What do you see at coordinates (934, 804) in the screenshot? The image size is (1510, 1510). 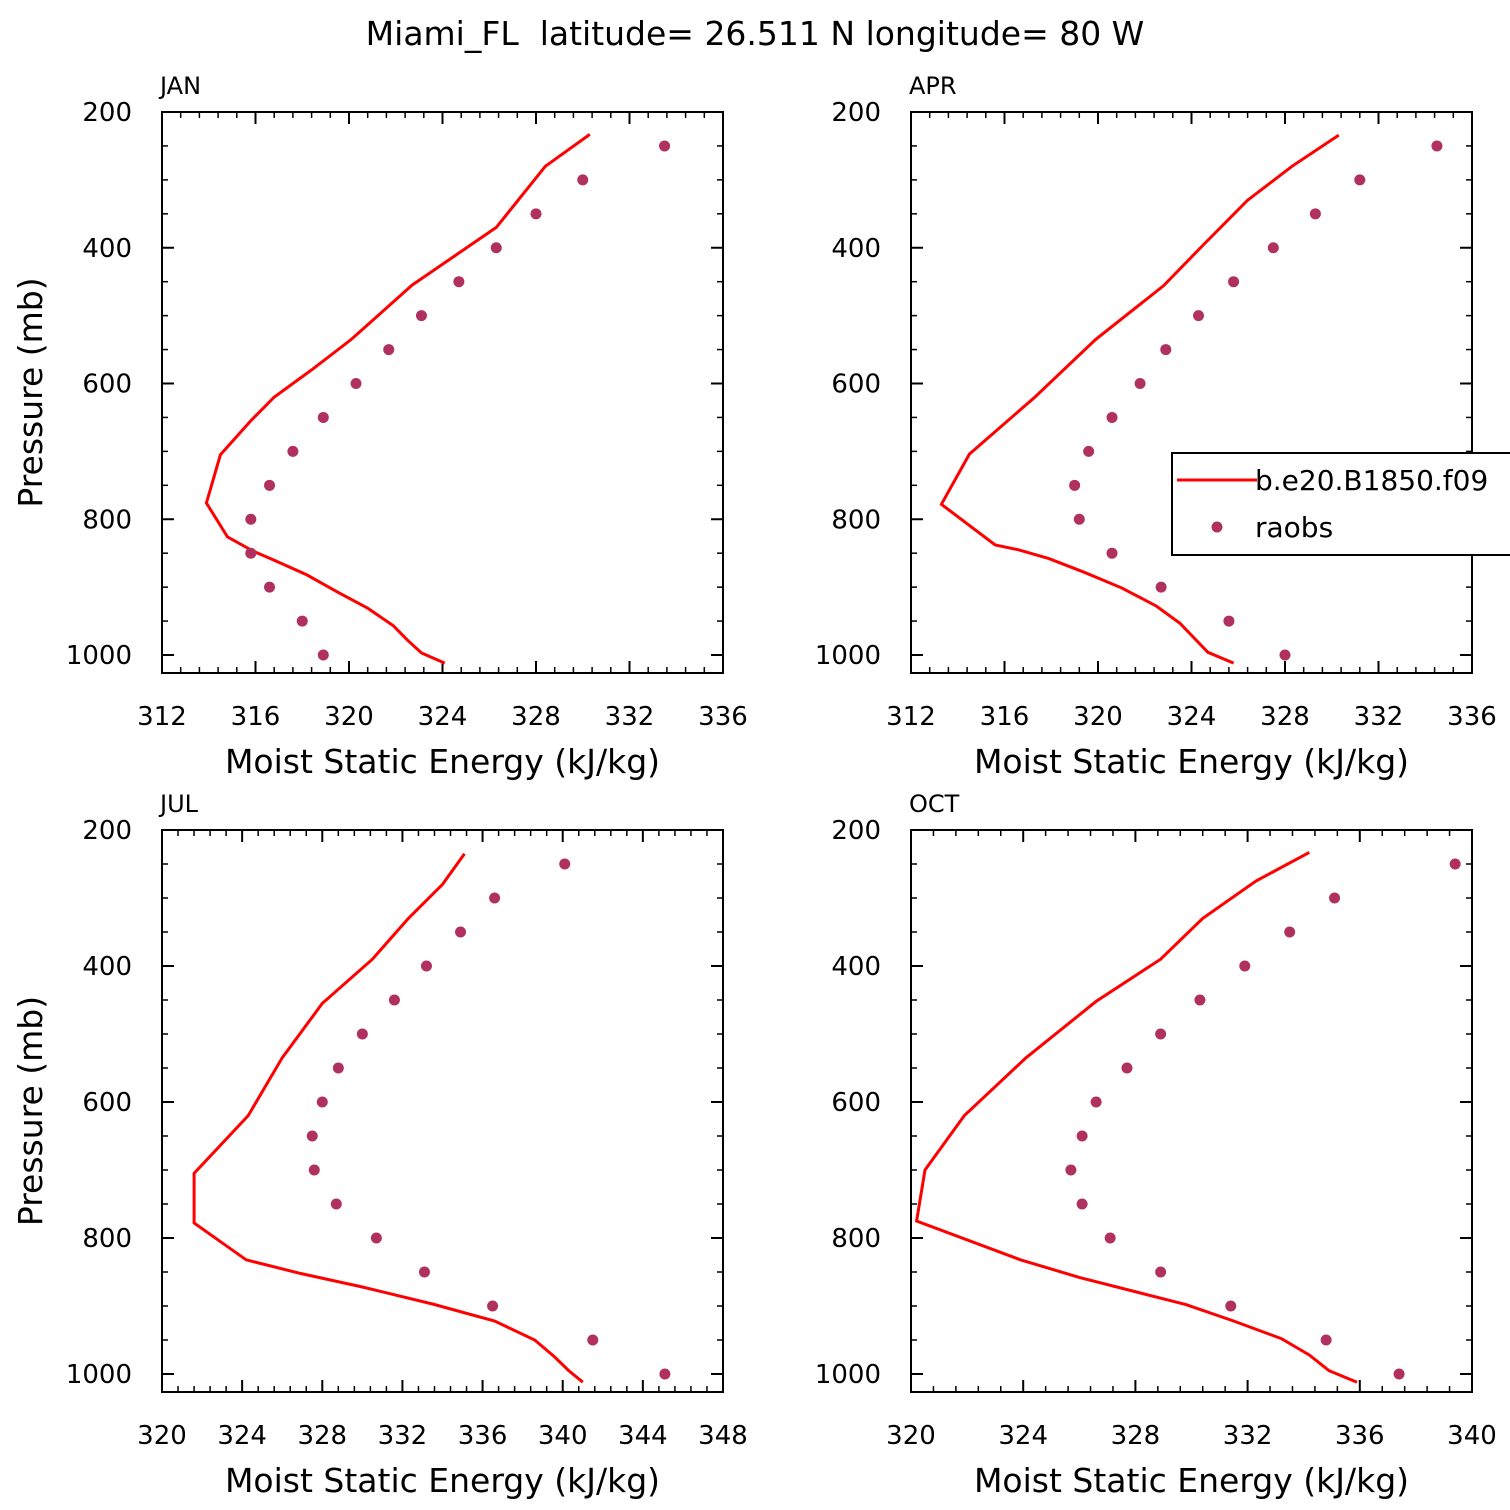 I see `panel-label: OCT` at bounding box center [934, 804].